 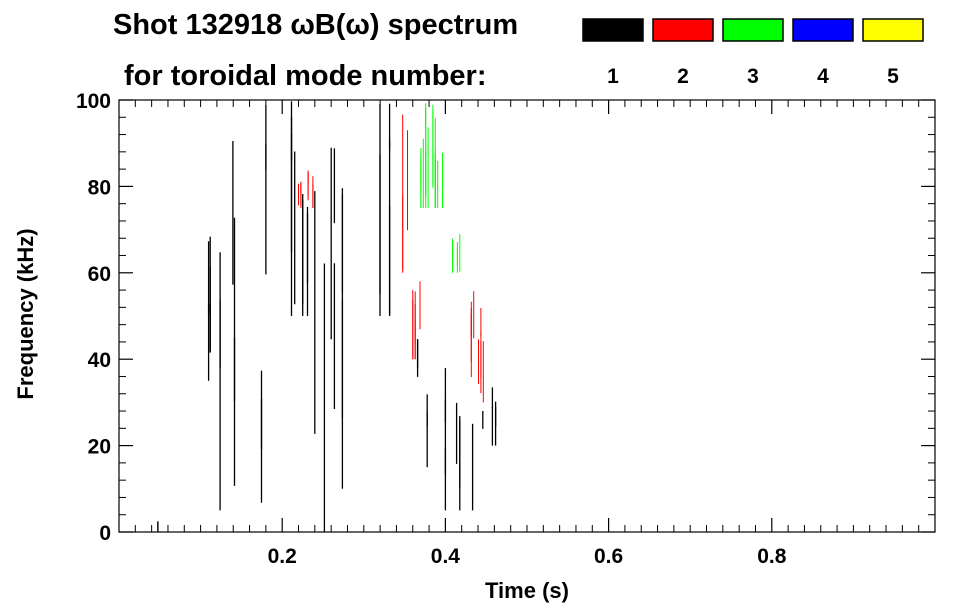 I want to click on y-tick-label: 100, so click(x=93, y=101).